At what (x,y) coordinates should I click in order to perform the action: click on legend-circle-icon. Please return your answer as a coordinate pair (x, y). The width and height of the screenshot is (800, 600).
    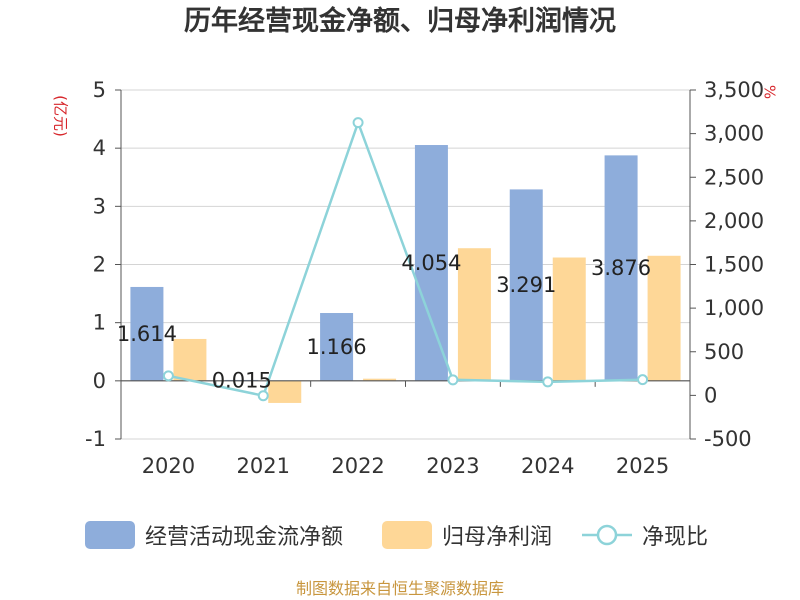
    Looking at the image, I should click on (607, 535).